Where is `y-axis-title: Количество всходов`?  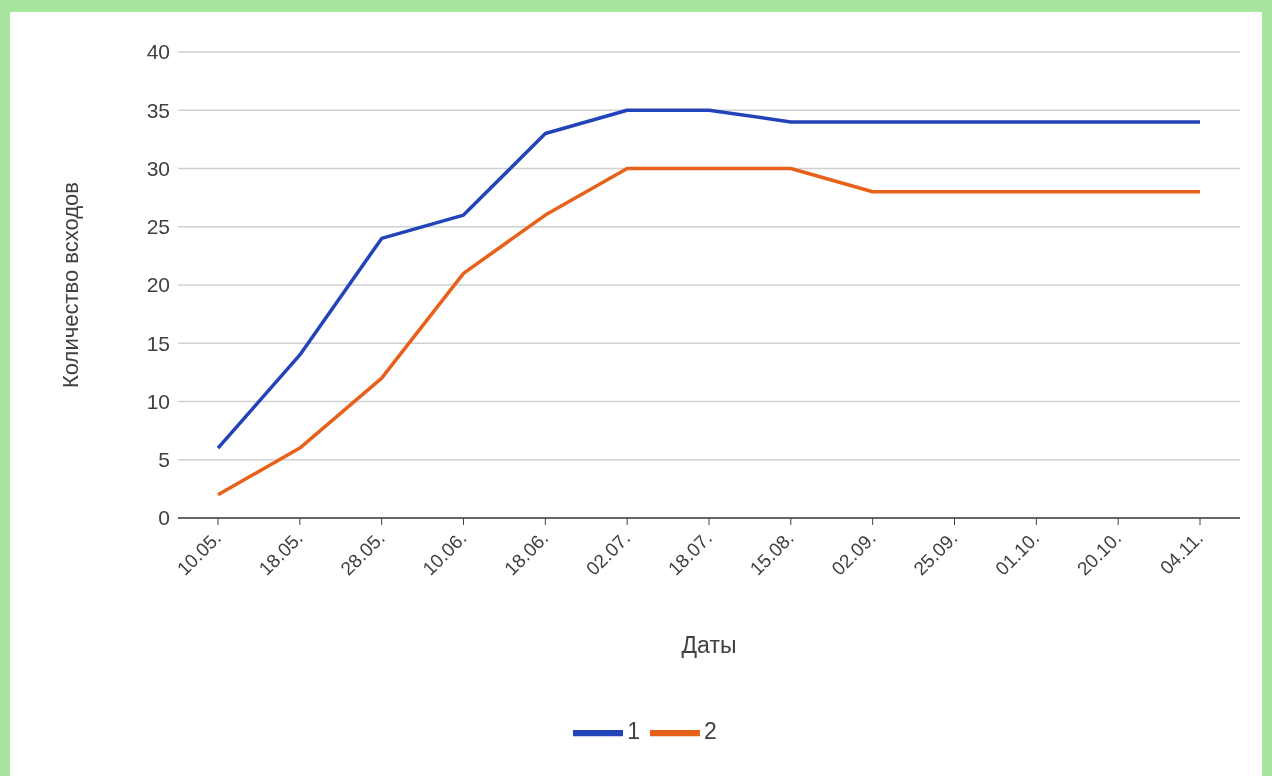
y-axis-title: Количество всходов is located at coordinates (70, 285).